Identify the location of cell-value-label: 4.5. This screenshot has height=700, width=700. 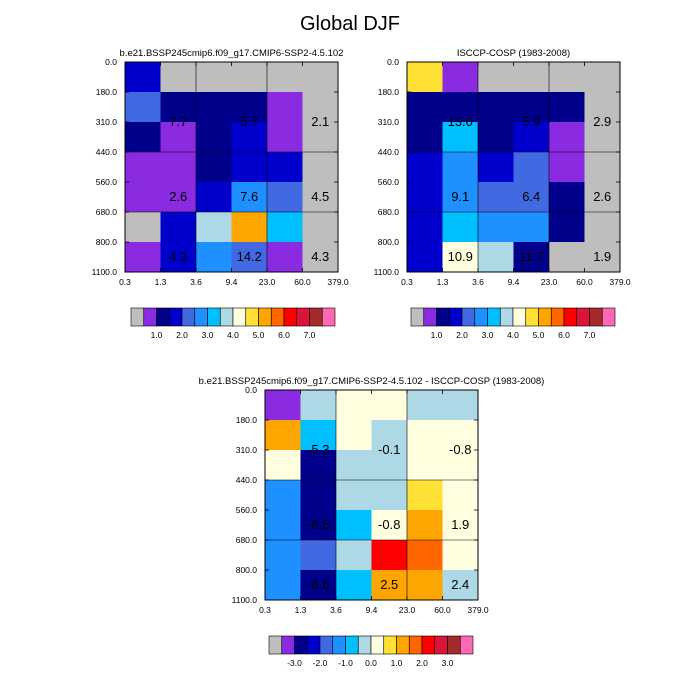
(320, 196).